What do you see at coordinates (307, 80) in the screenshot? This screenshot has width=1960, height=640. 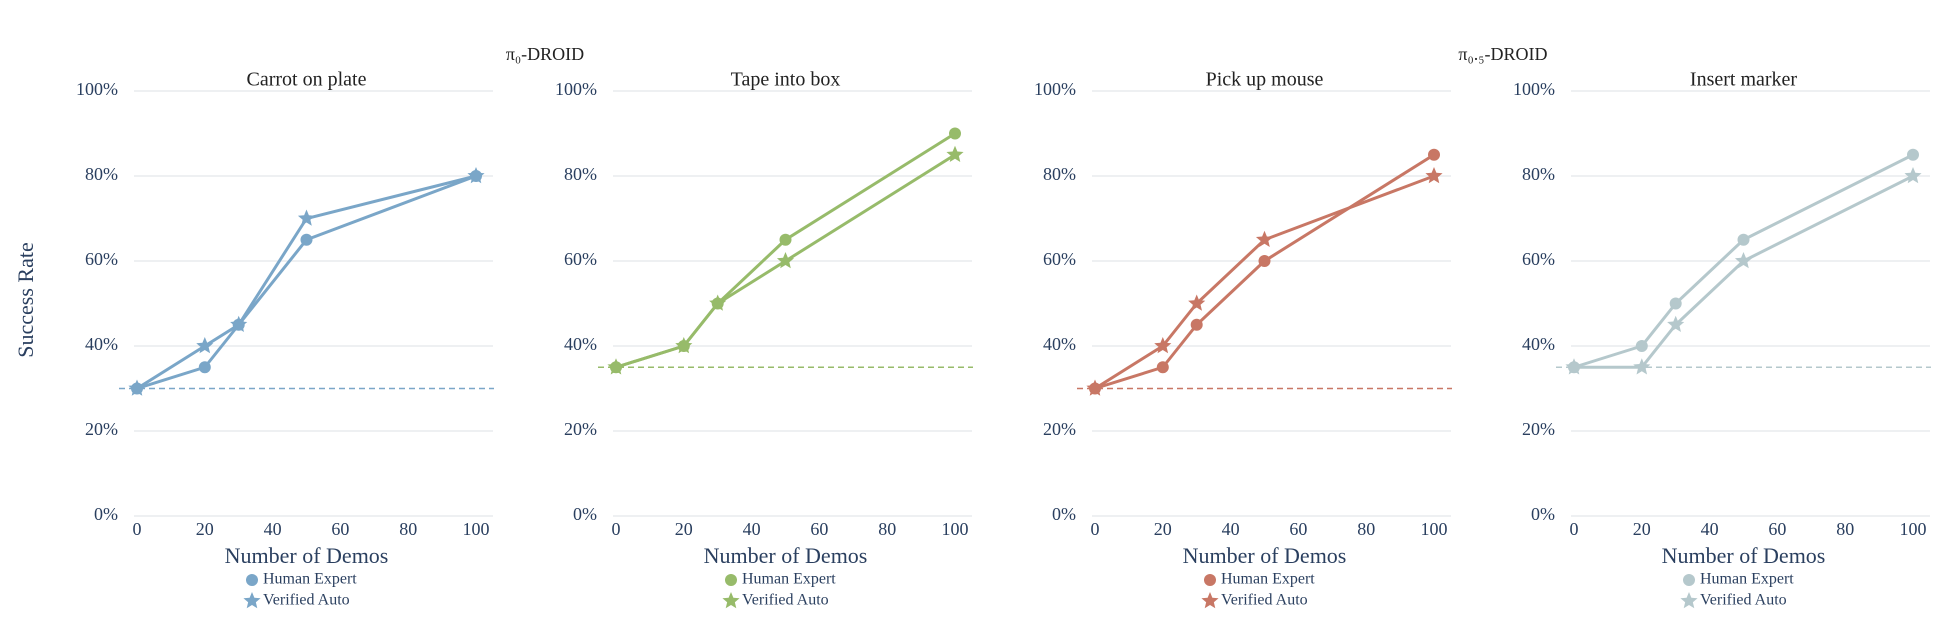 I see `subplot-title: Carrot on plate` at bounding box center [307, 80].